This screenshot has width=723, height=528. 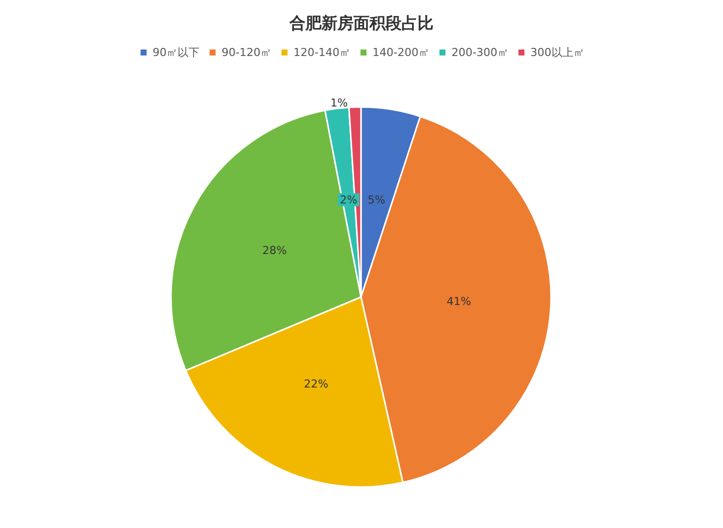 What do you see at coordinates (401, 52) in the screenshot?
I see `legend-label: 140-200㎡` at bounding box center [401, 52].